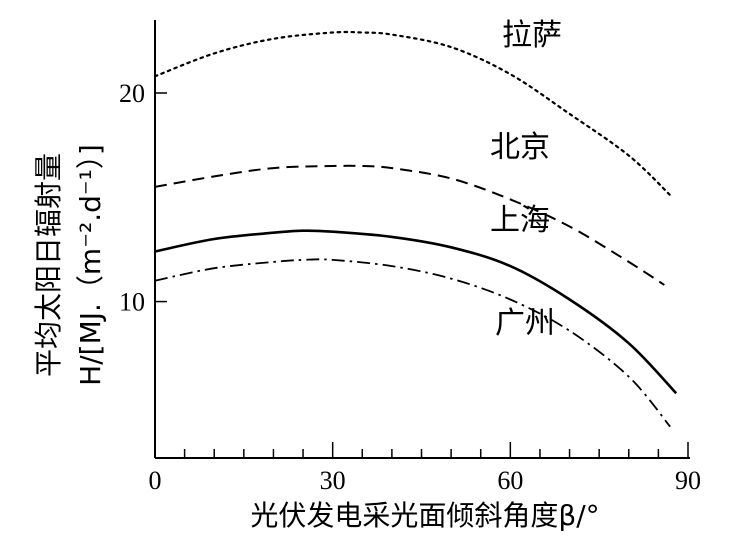  I want to click on x-tick-label: 0, so click(155, 480).